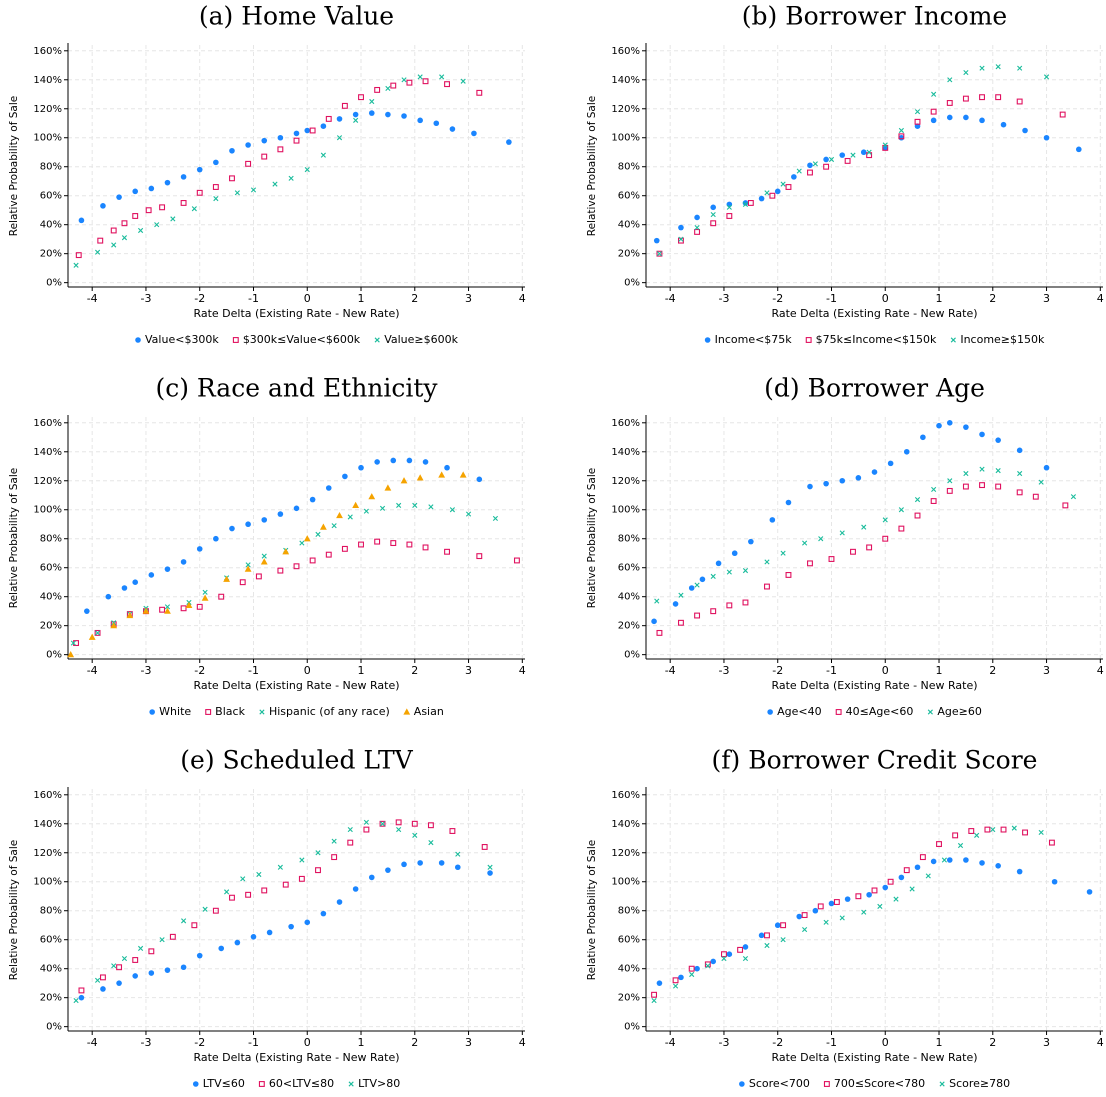 The image size is (1106, 1097). I want to click on y-tick-label: 40%, so click(629, 225).